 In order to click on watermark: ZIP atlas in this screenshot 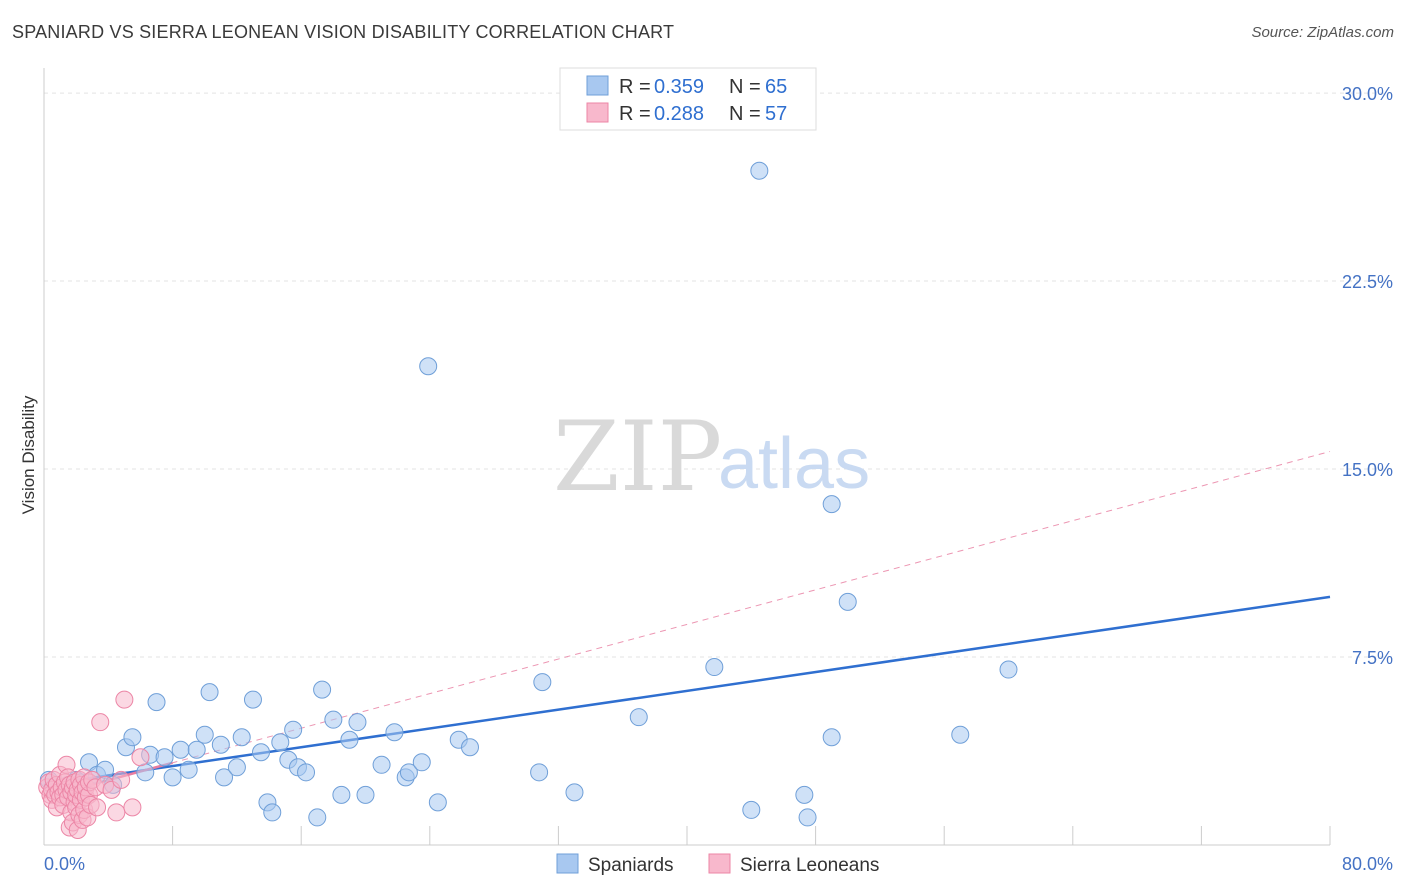, I will do `click(711, 457)`.